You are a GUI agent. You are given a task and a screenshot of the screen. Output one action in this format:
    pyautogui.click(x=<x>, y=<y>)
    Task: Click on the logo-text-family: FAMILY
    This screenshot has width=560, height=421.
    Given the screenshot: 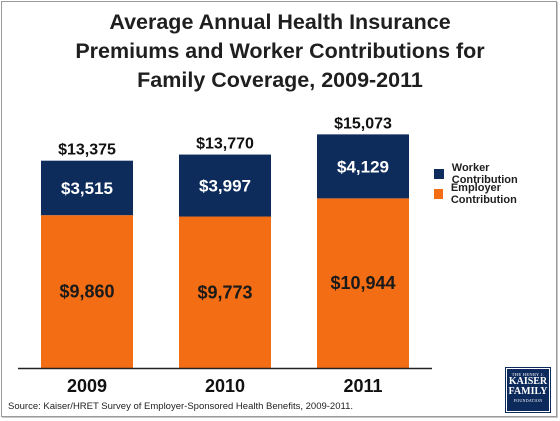 What is the action you would take?
    pyautogui.click(x=528, y=391)
    